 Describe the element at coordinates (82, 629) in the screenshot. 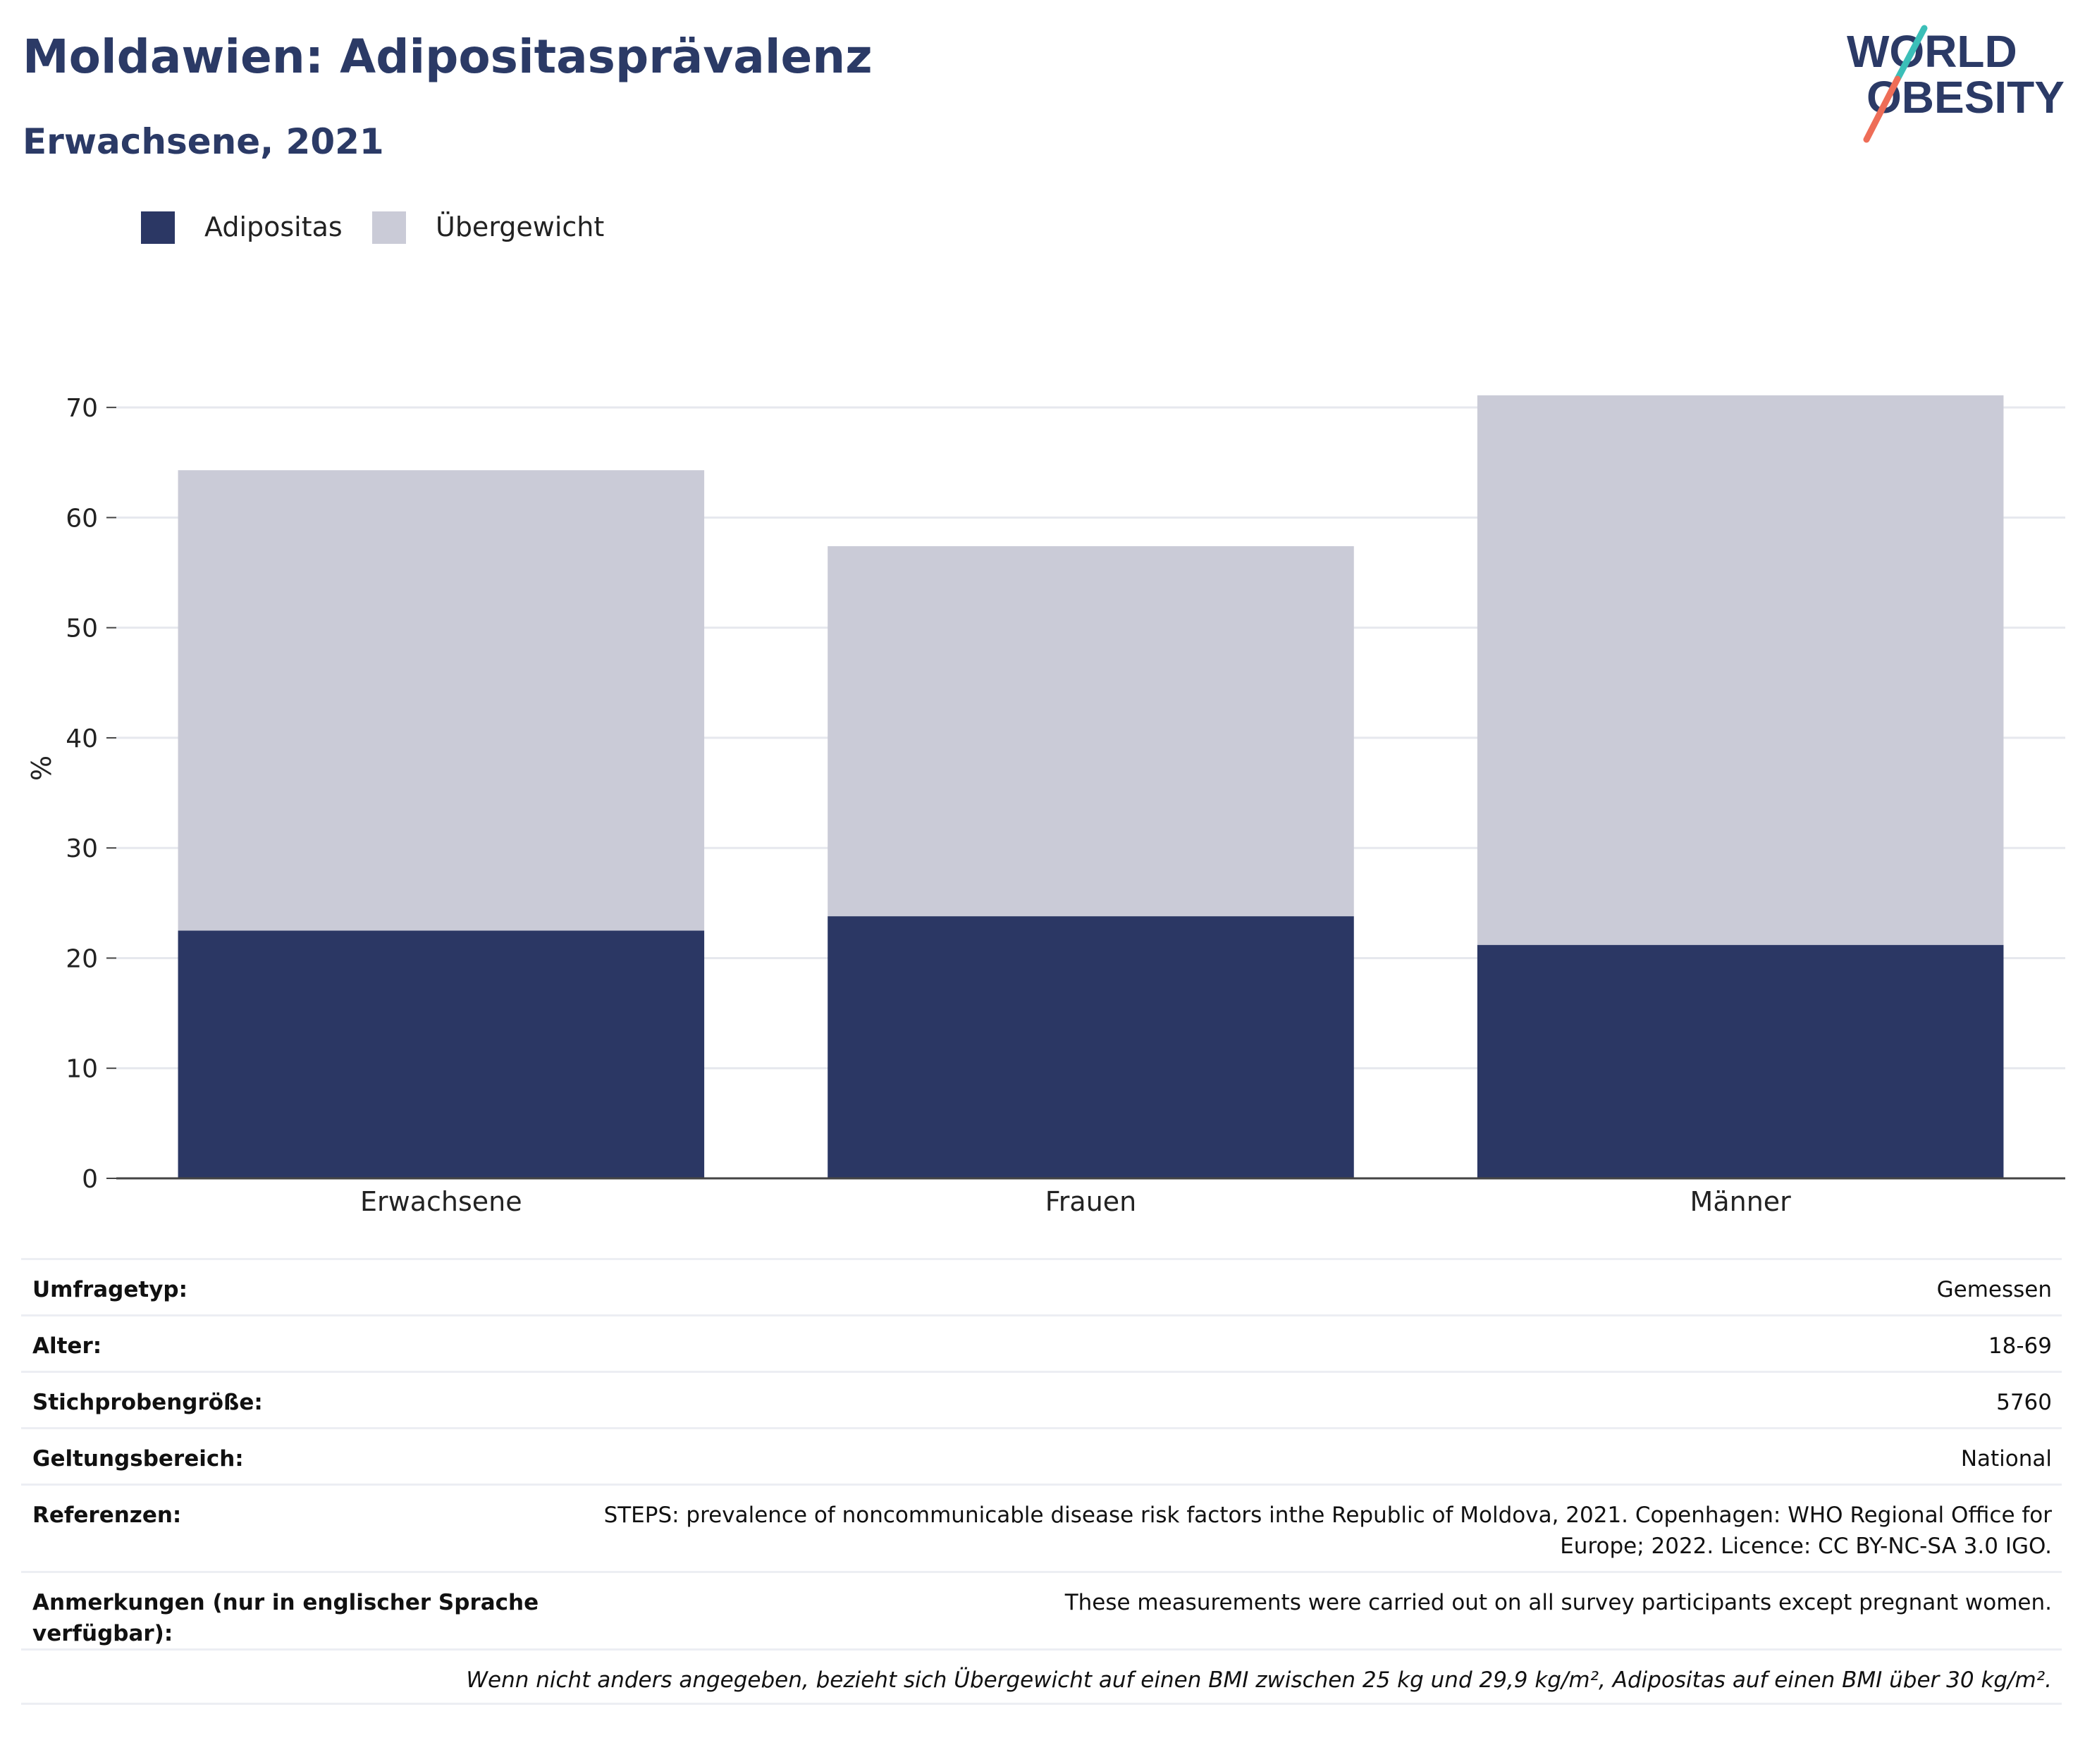

I see `y-tick-label: 50` at that location.